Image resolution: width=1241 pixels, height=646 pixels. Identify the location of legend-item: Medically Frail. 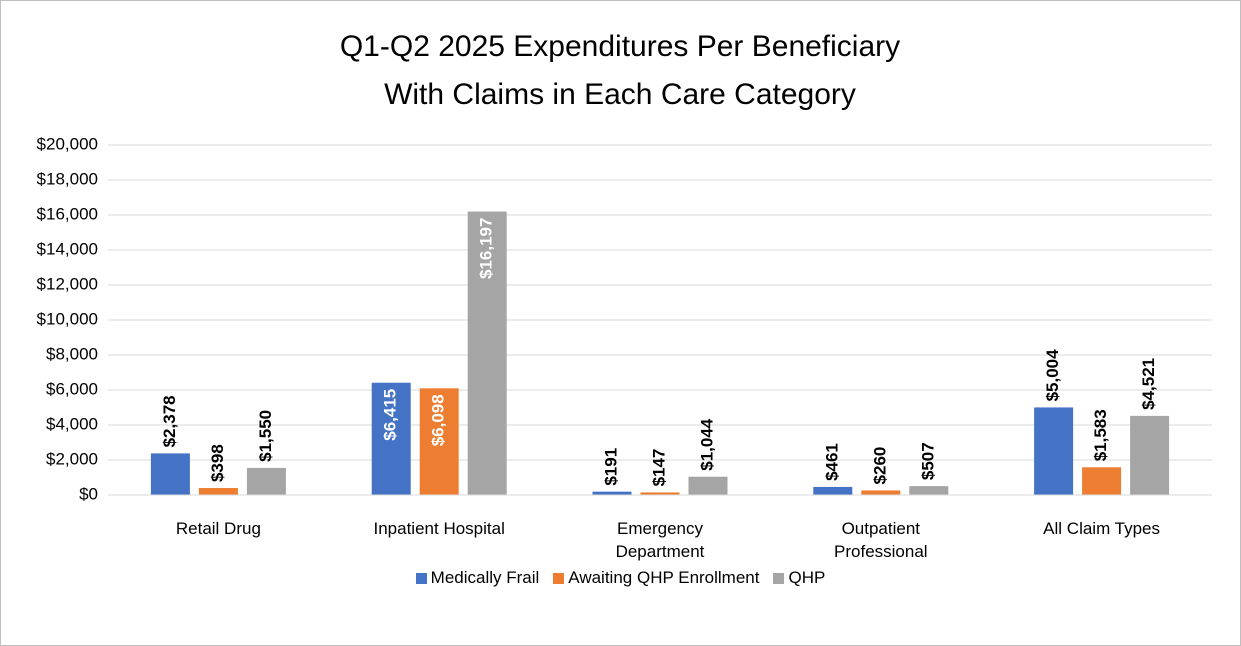
(477, 578).